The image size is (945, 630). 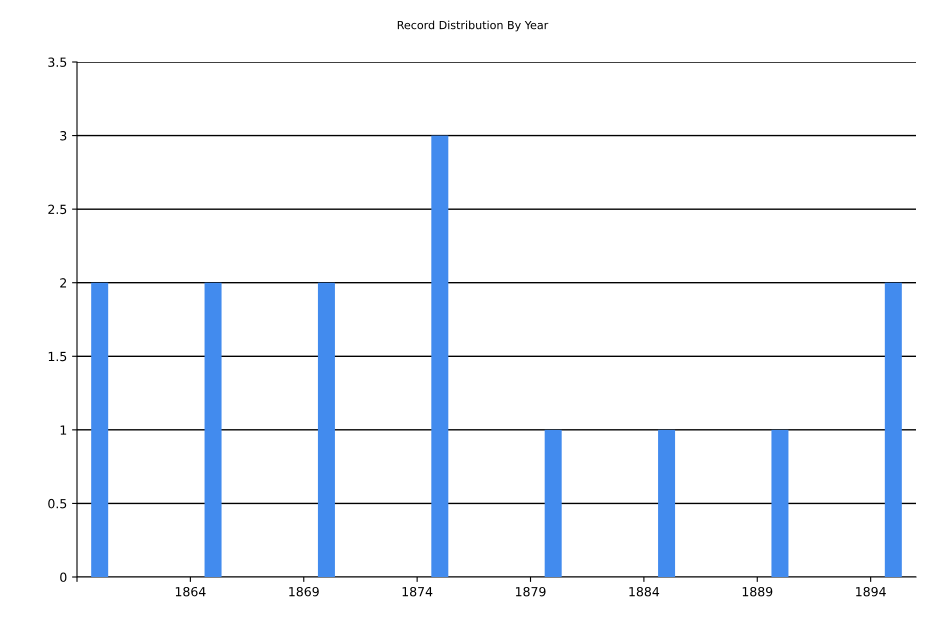 What do you see at coordinates (531, 591) in the screenshot?
I see `x-tick-label: 1879` at bounding box center [531, 591].